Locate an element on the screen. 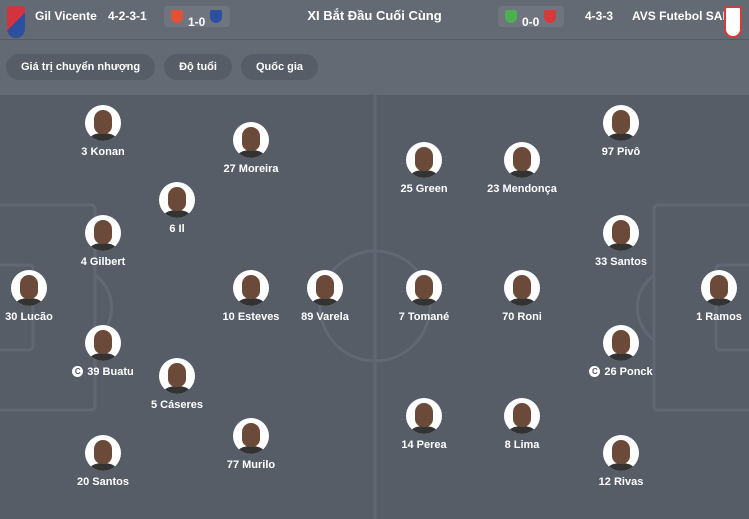 The image size is (749, 519). player-home: 30 Lucão is located at coordinates (44, 296).